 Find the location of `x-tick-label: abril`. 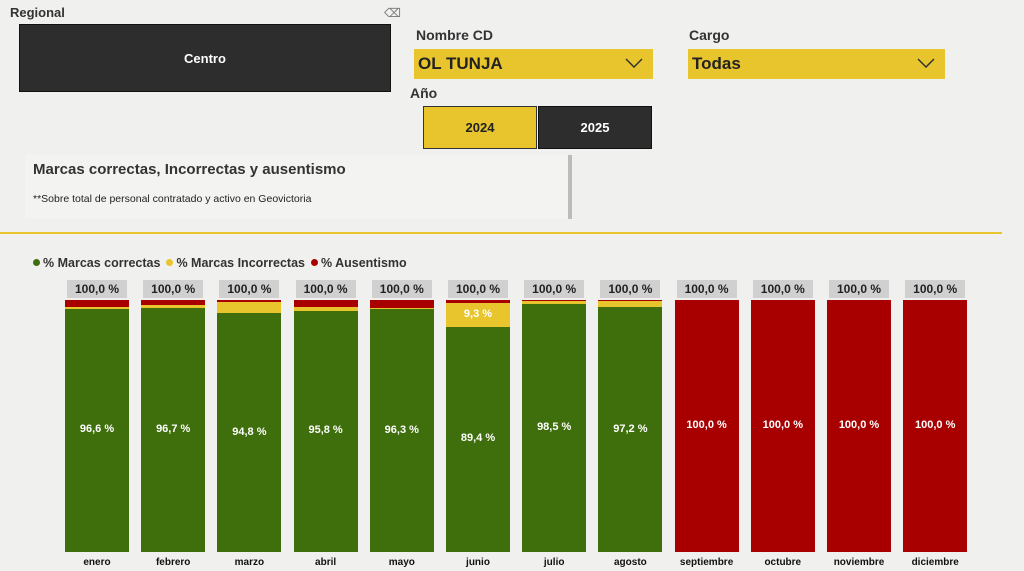

x-tick-label: abril is located at coordinates (326, 562).